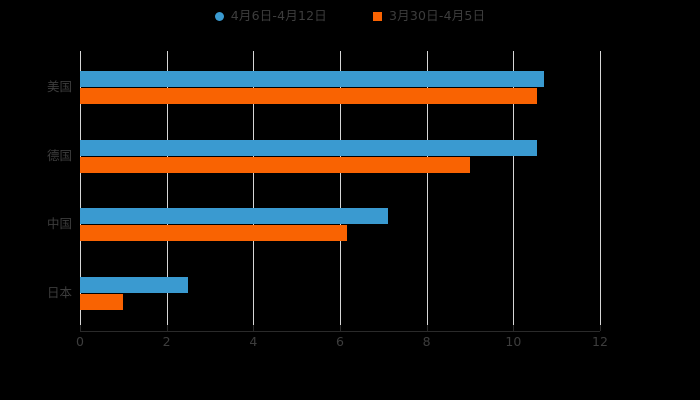  I want to click on legend-marker-square-icon, so click(377, 16).